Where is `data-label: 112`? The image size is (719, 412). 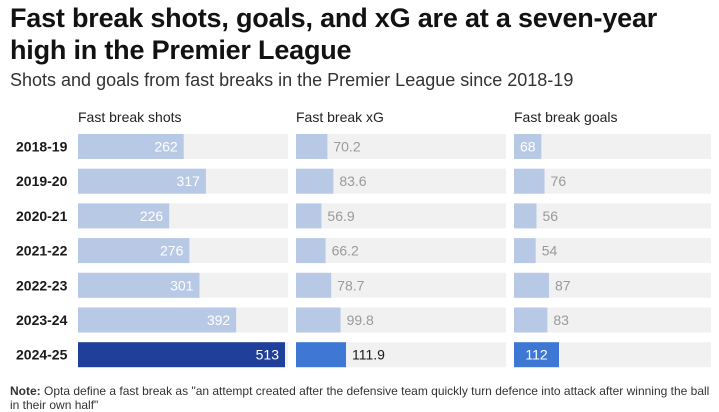 data-label: 112 is located at coordinates (536, 355).